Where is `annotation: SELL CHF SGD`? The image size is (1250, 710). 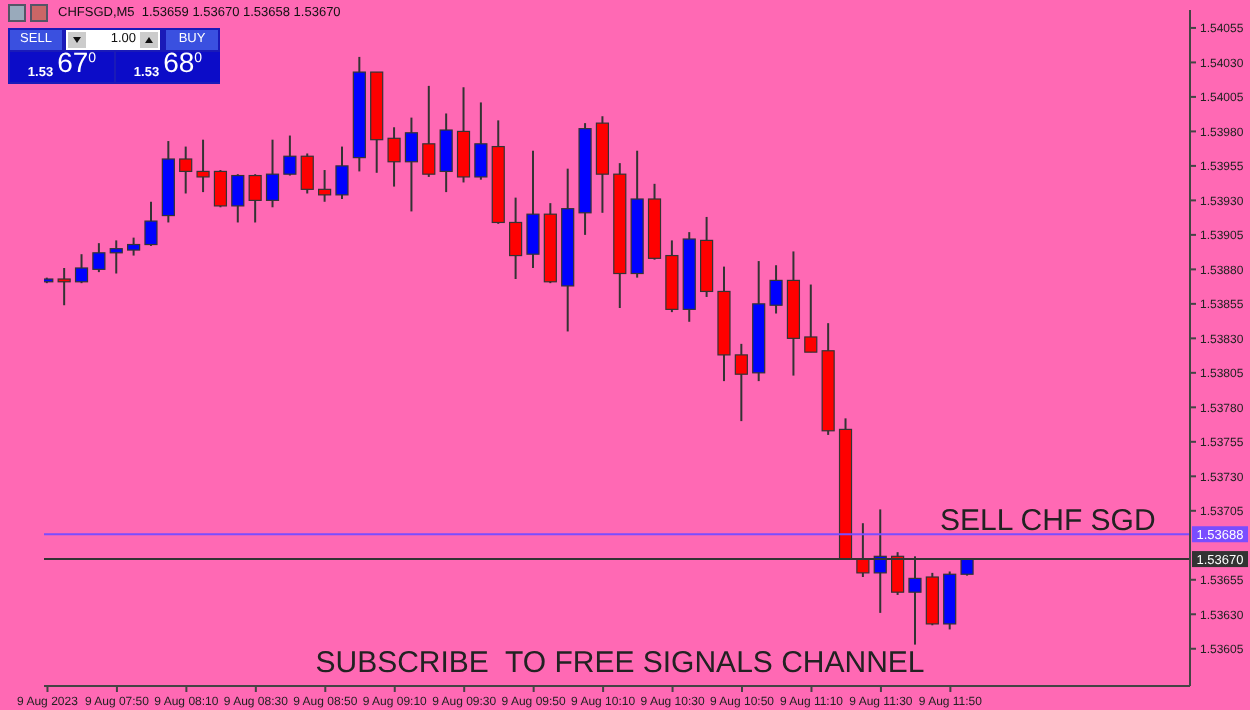
annotation: SELL CHF SGD is located at coordinates (1048, 521).